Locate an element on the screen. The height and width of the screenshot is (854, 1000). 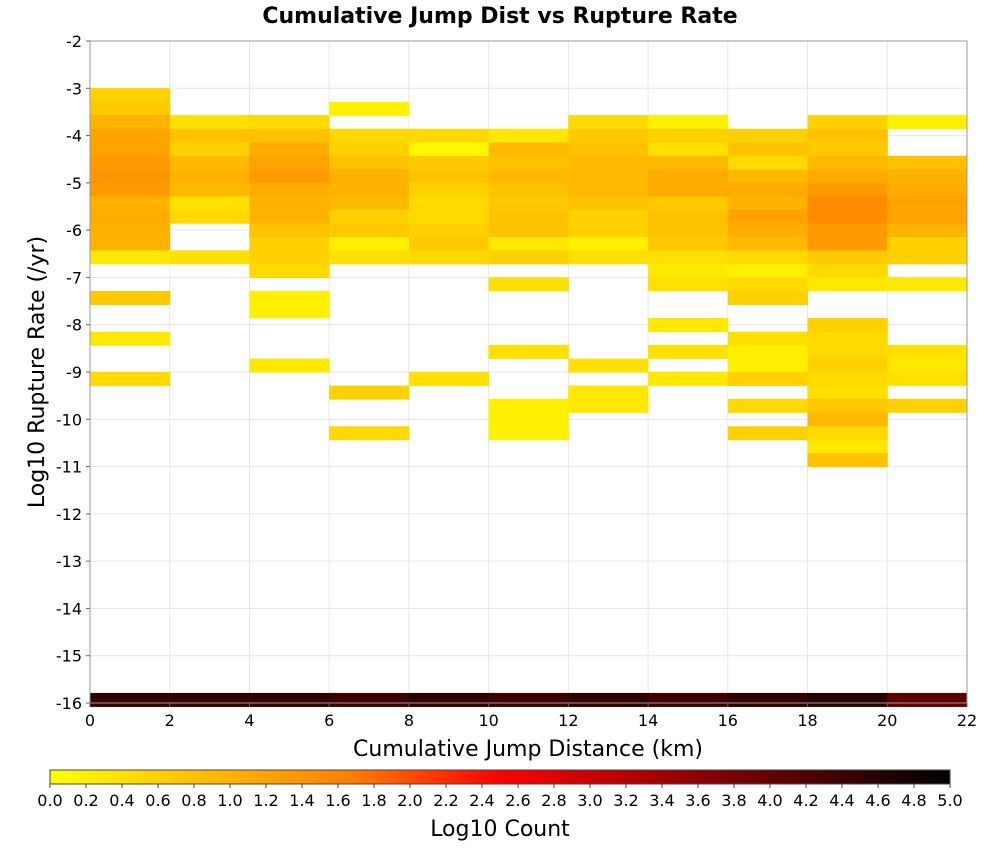
colorbar-tick-label: 1.6 is located at coordinates (337, 800).